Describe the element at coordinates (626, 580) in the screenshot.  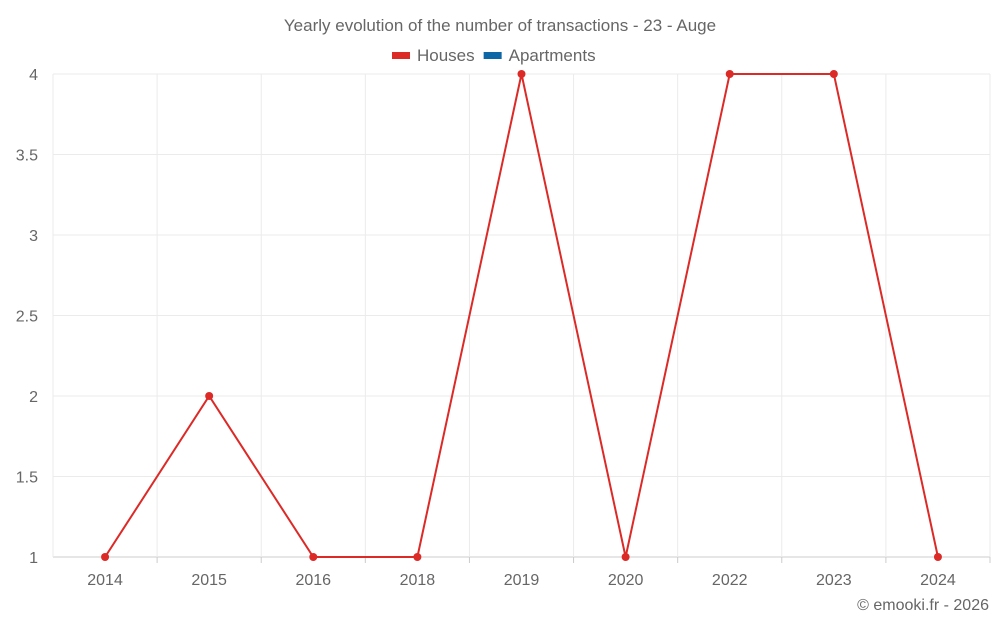
I see `x-tick-label: 2020` at that location.